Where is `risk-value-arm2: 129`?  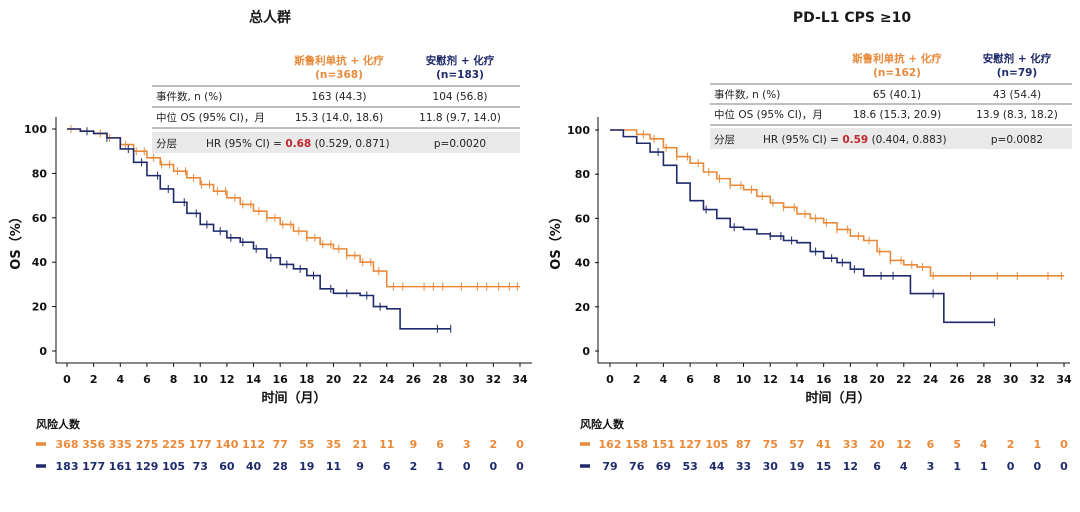
risk-value-arm2: 129 is located at coordinates (146, 466).